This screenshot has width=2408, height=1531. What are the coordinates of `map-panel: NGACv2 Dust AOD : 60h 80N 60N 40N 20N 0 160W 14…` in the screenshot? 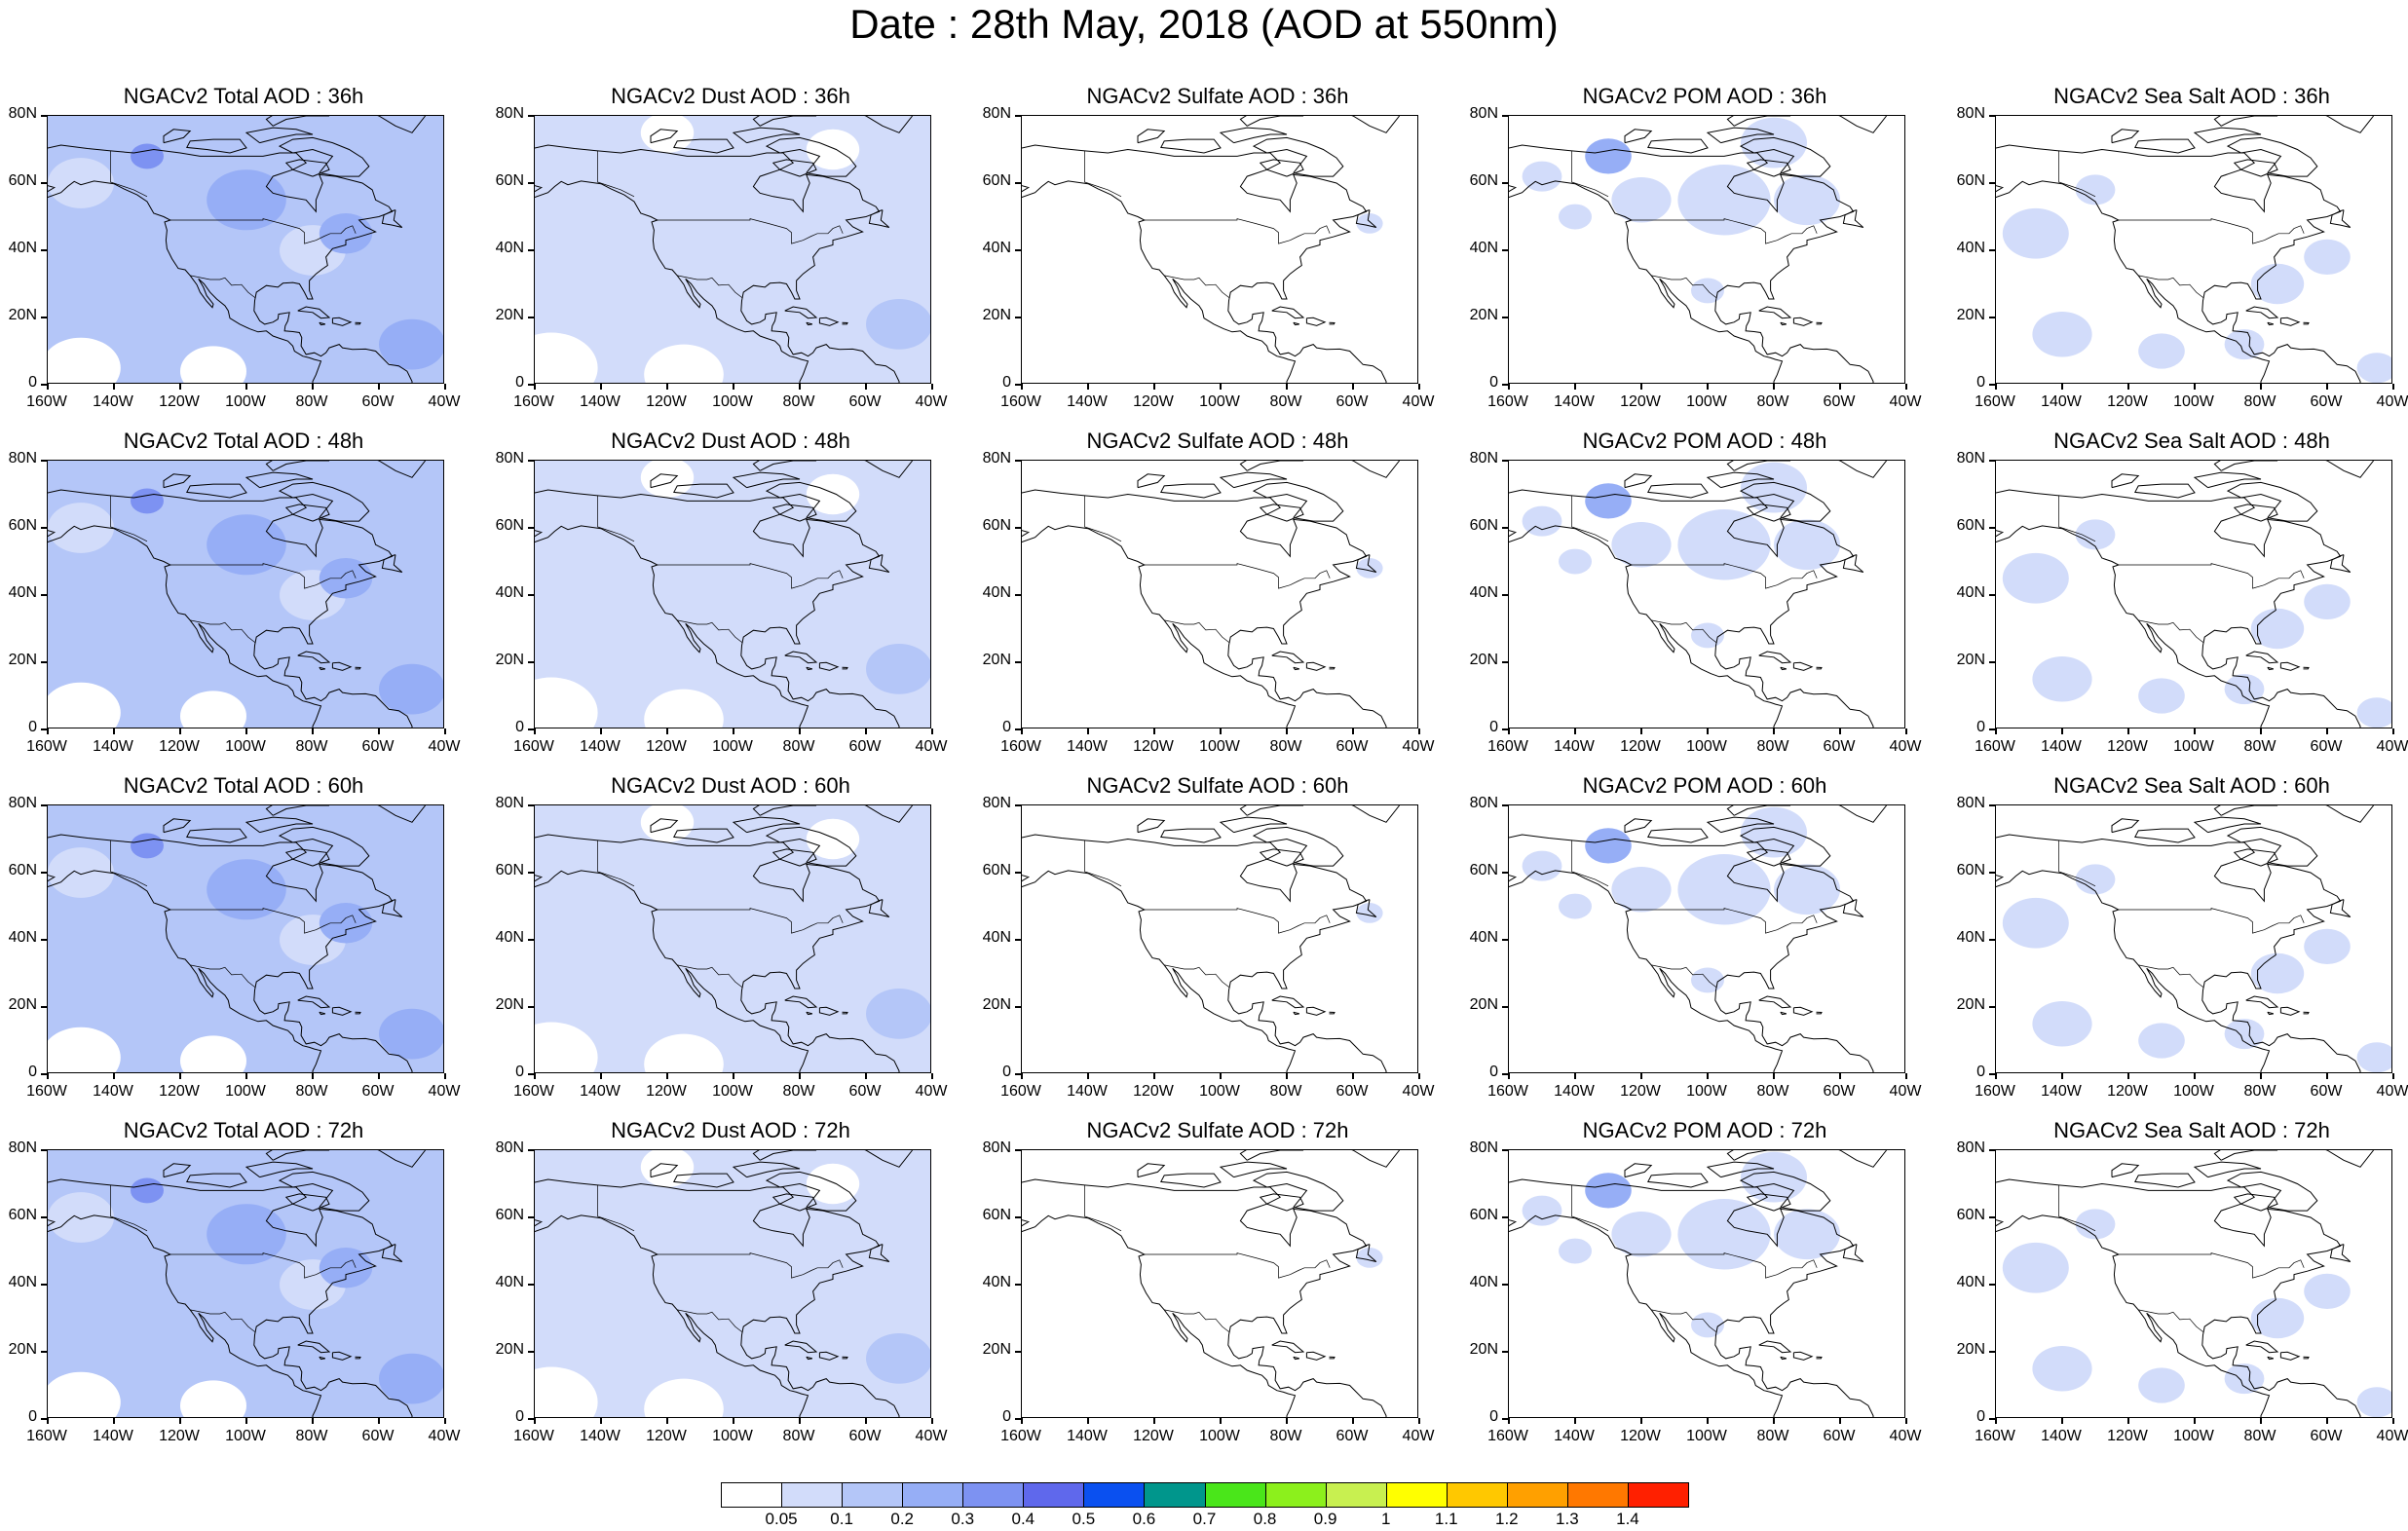 It's located at (730, 940).